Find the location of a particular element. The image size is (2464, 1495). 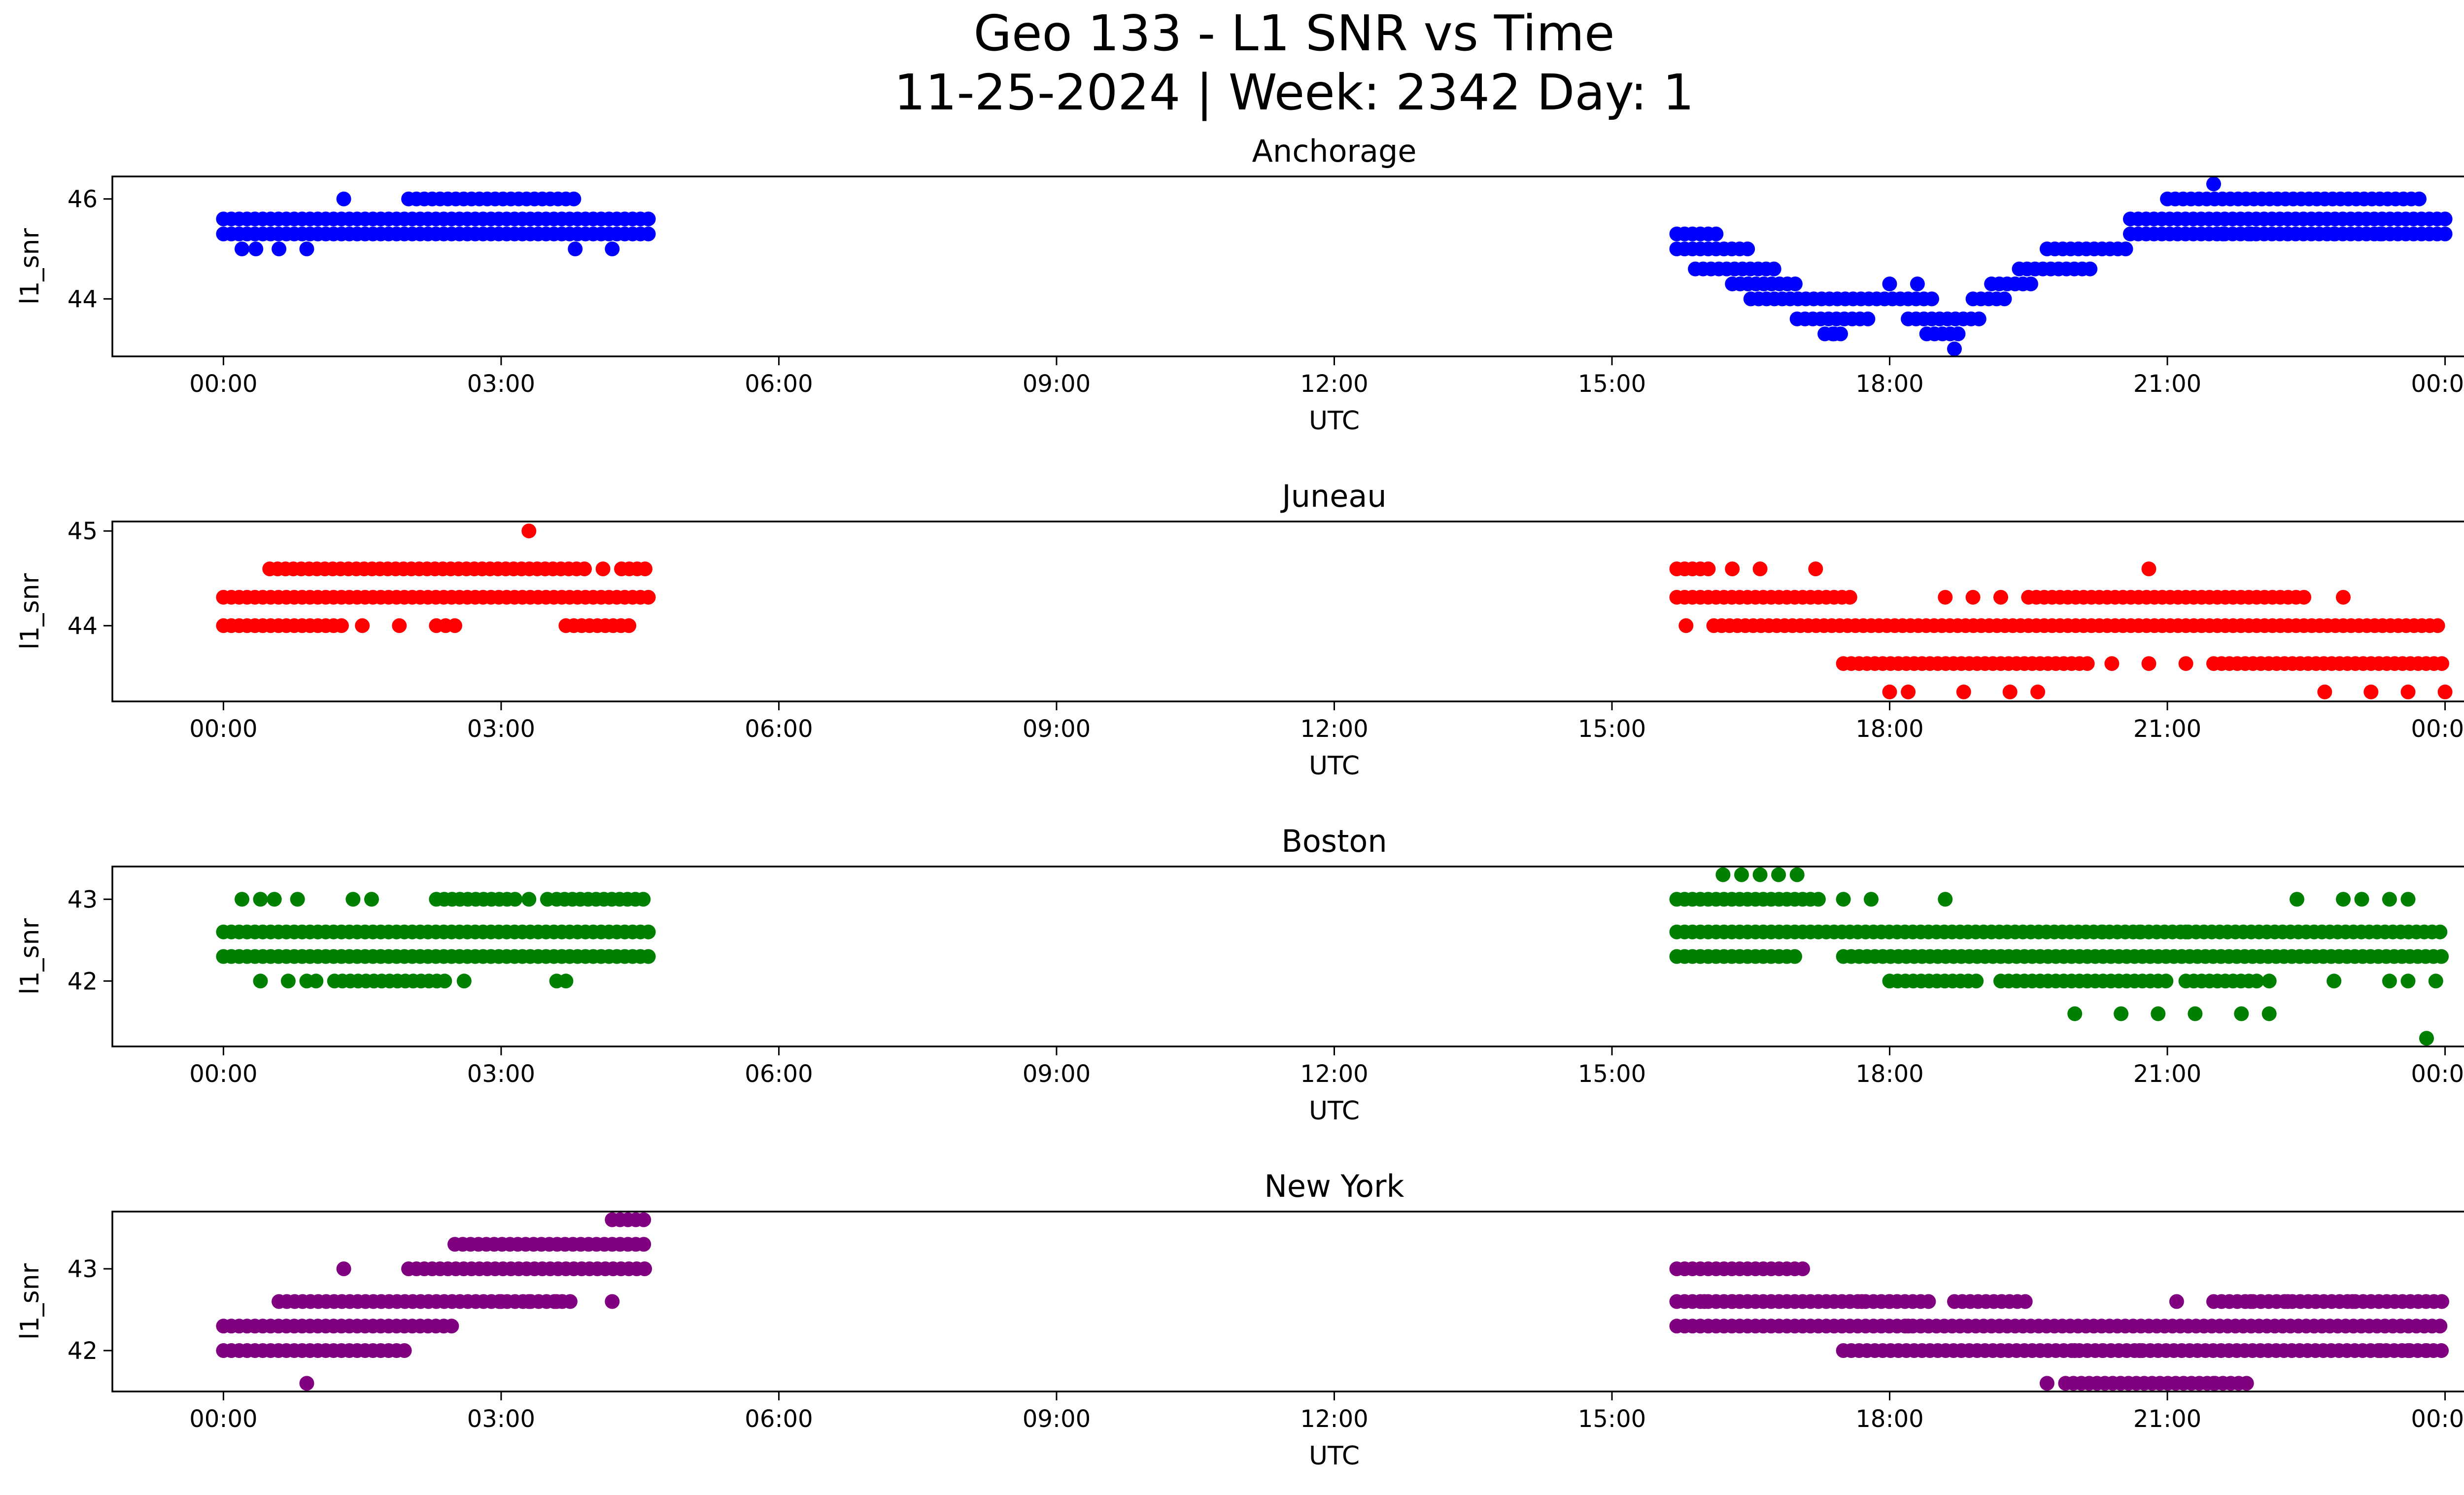

subplot-title: Anchorage is located at coordinates (1334, 151).